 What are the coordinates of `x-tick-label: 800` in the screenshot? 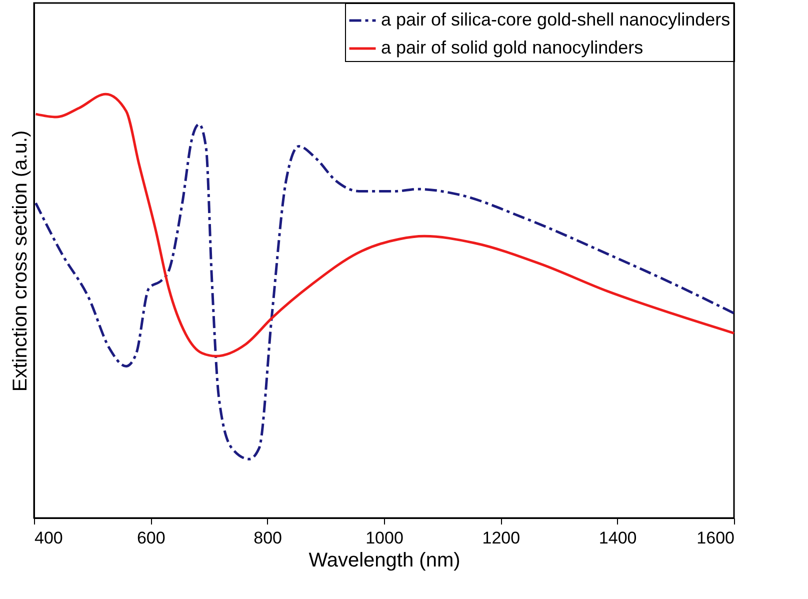 It's located at (268, 538).